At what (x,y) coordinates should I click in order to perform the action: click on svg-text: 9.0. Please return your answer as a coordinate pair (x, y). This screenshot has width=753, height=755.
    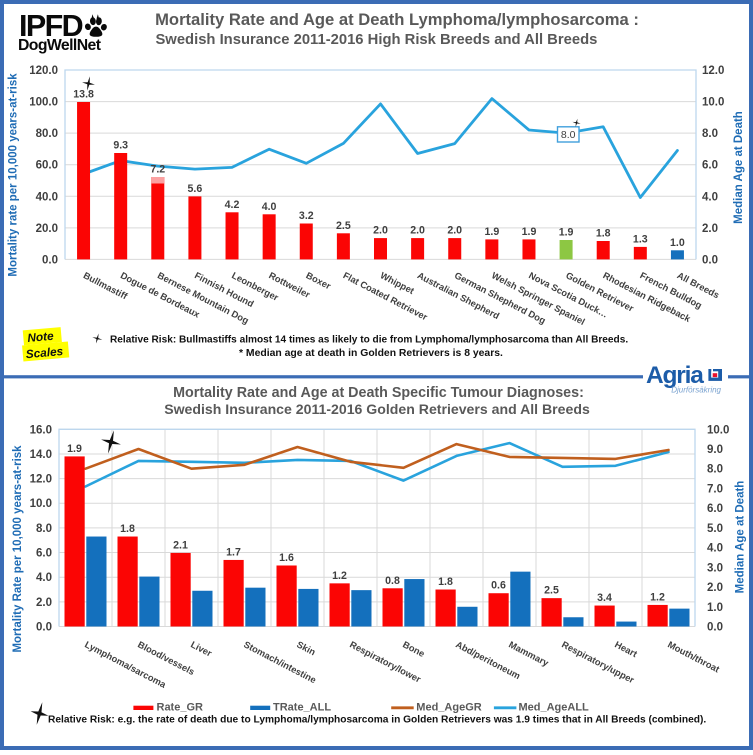
    Looking at the image, I should click on (715, 450).